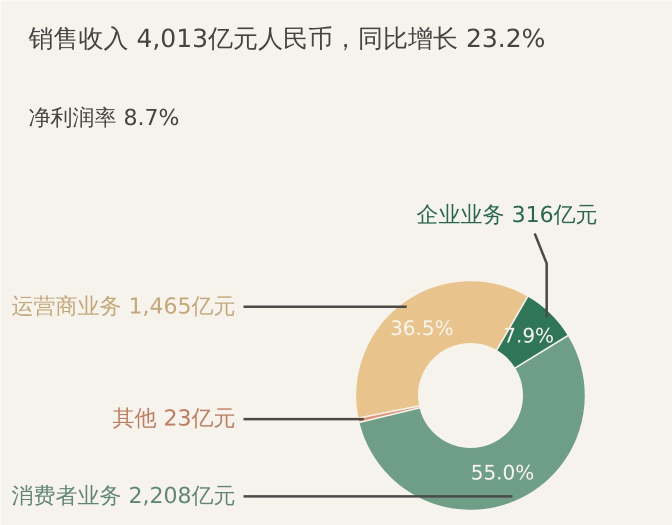 The image size is (672, 525). I want to click on data-label: 36.5%, so click(422, 328).